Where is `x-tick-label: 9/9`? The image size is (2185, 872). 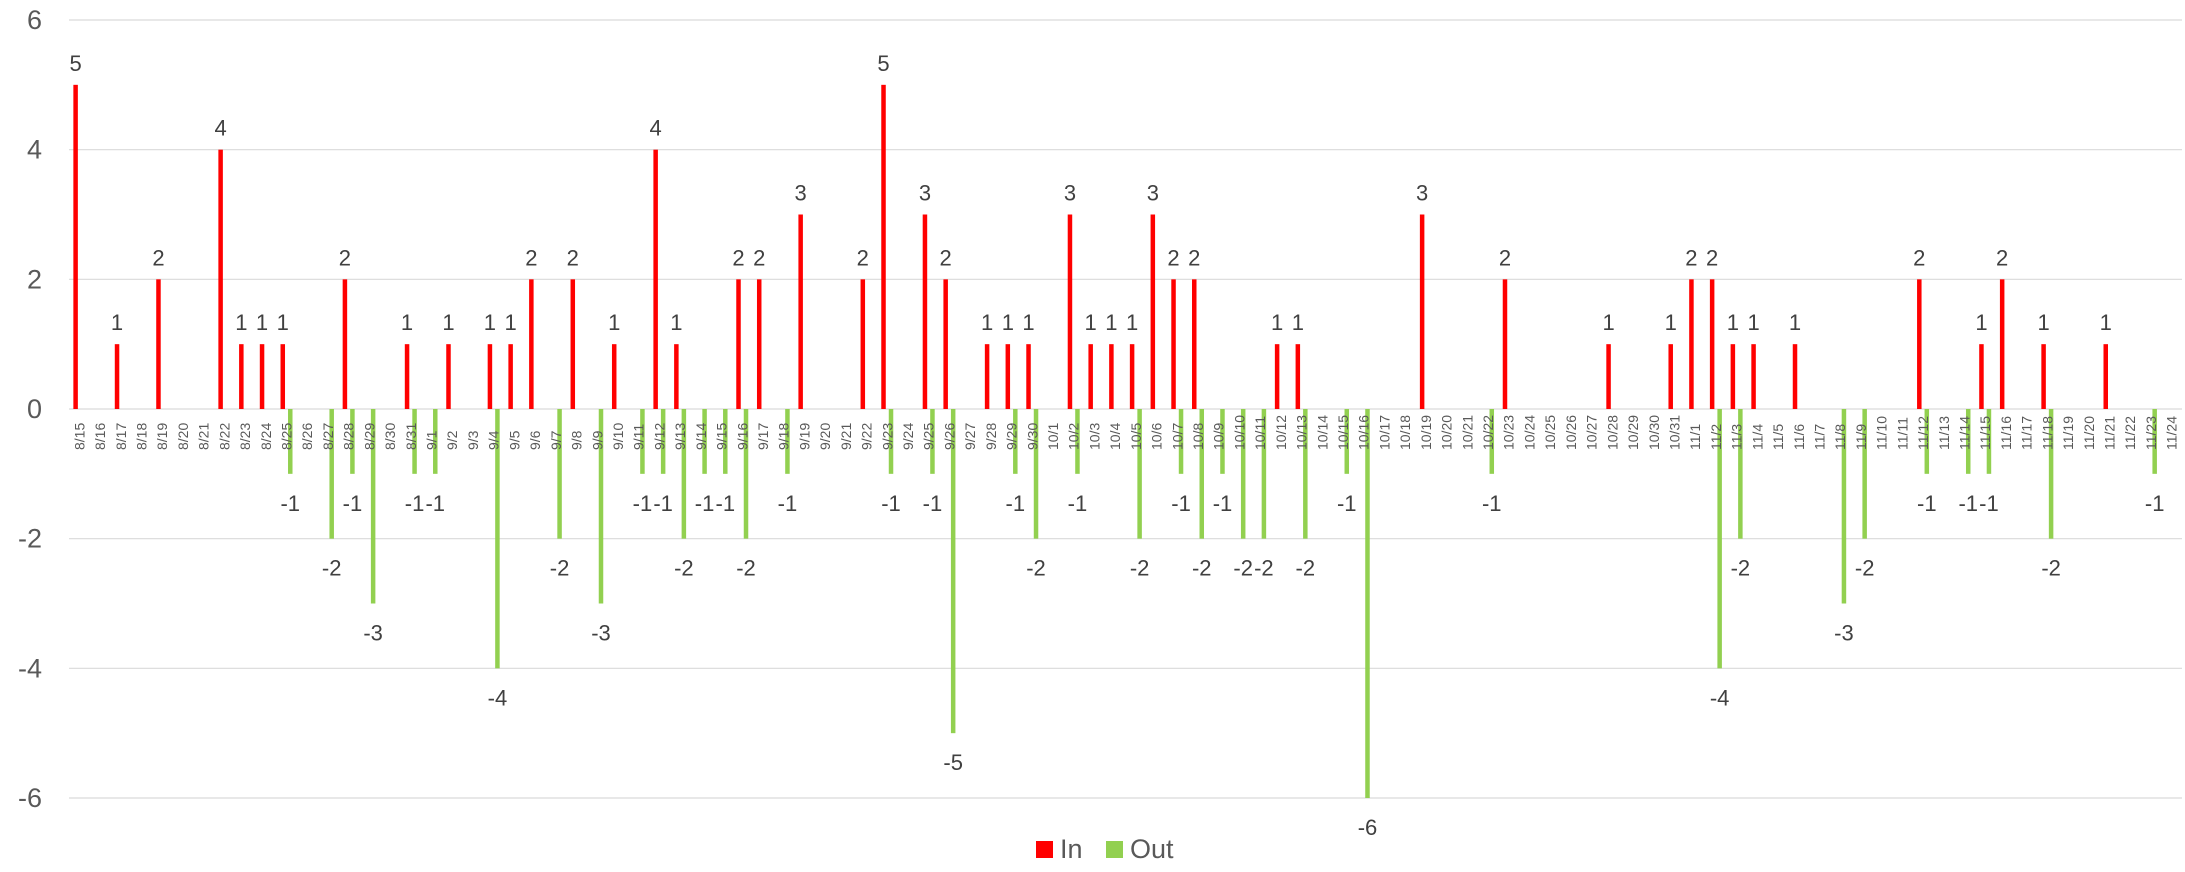
x-tick-label: 9/9 is located at coordinates (597, 440).